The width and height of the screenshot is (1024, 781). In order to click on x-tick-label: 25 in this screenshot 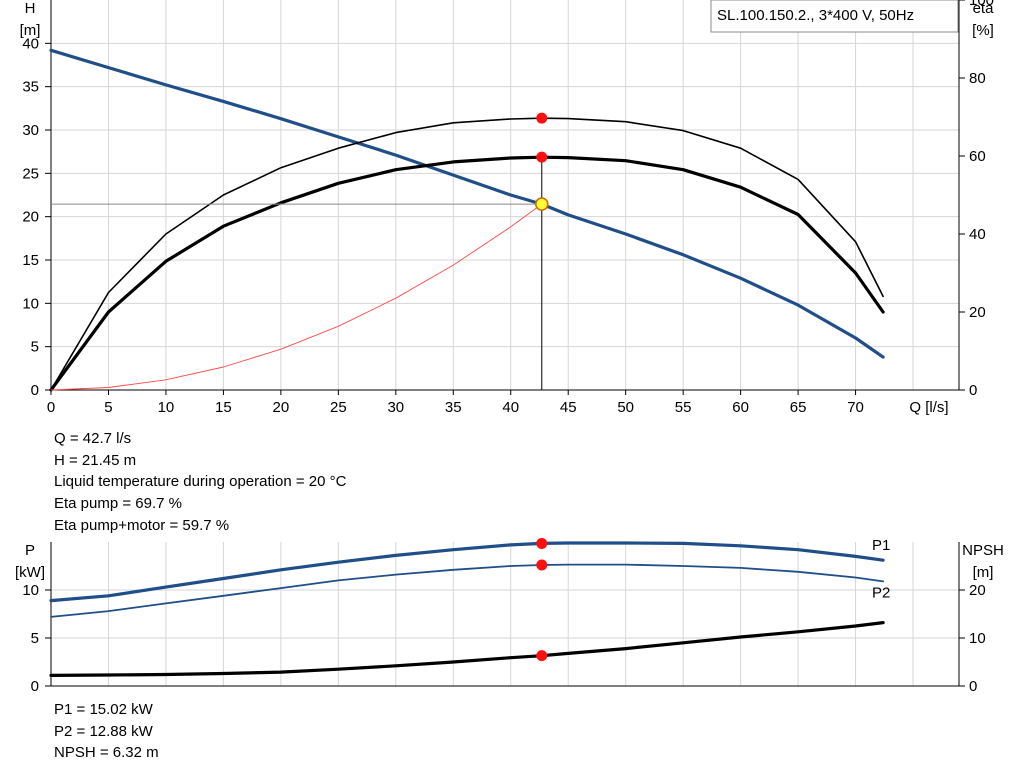, I will do `click(338, 407)`.